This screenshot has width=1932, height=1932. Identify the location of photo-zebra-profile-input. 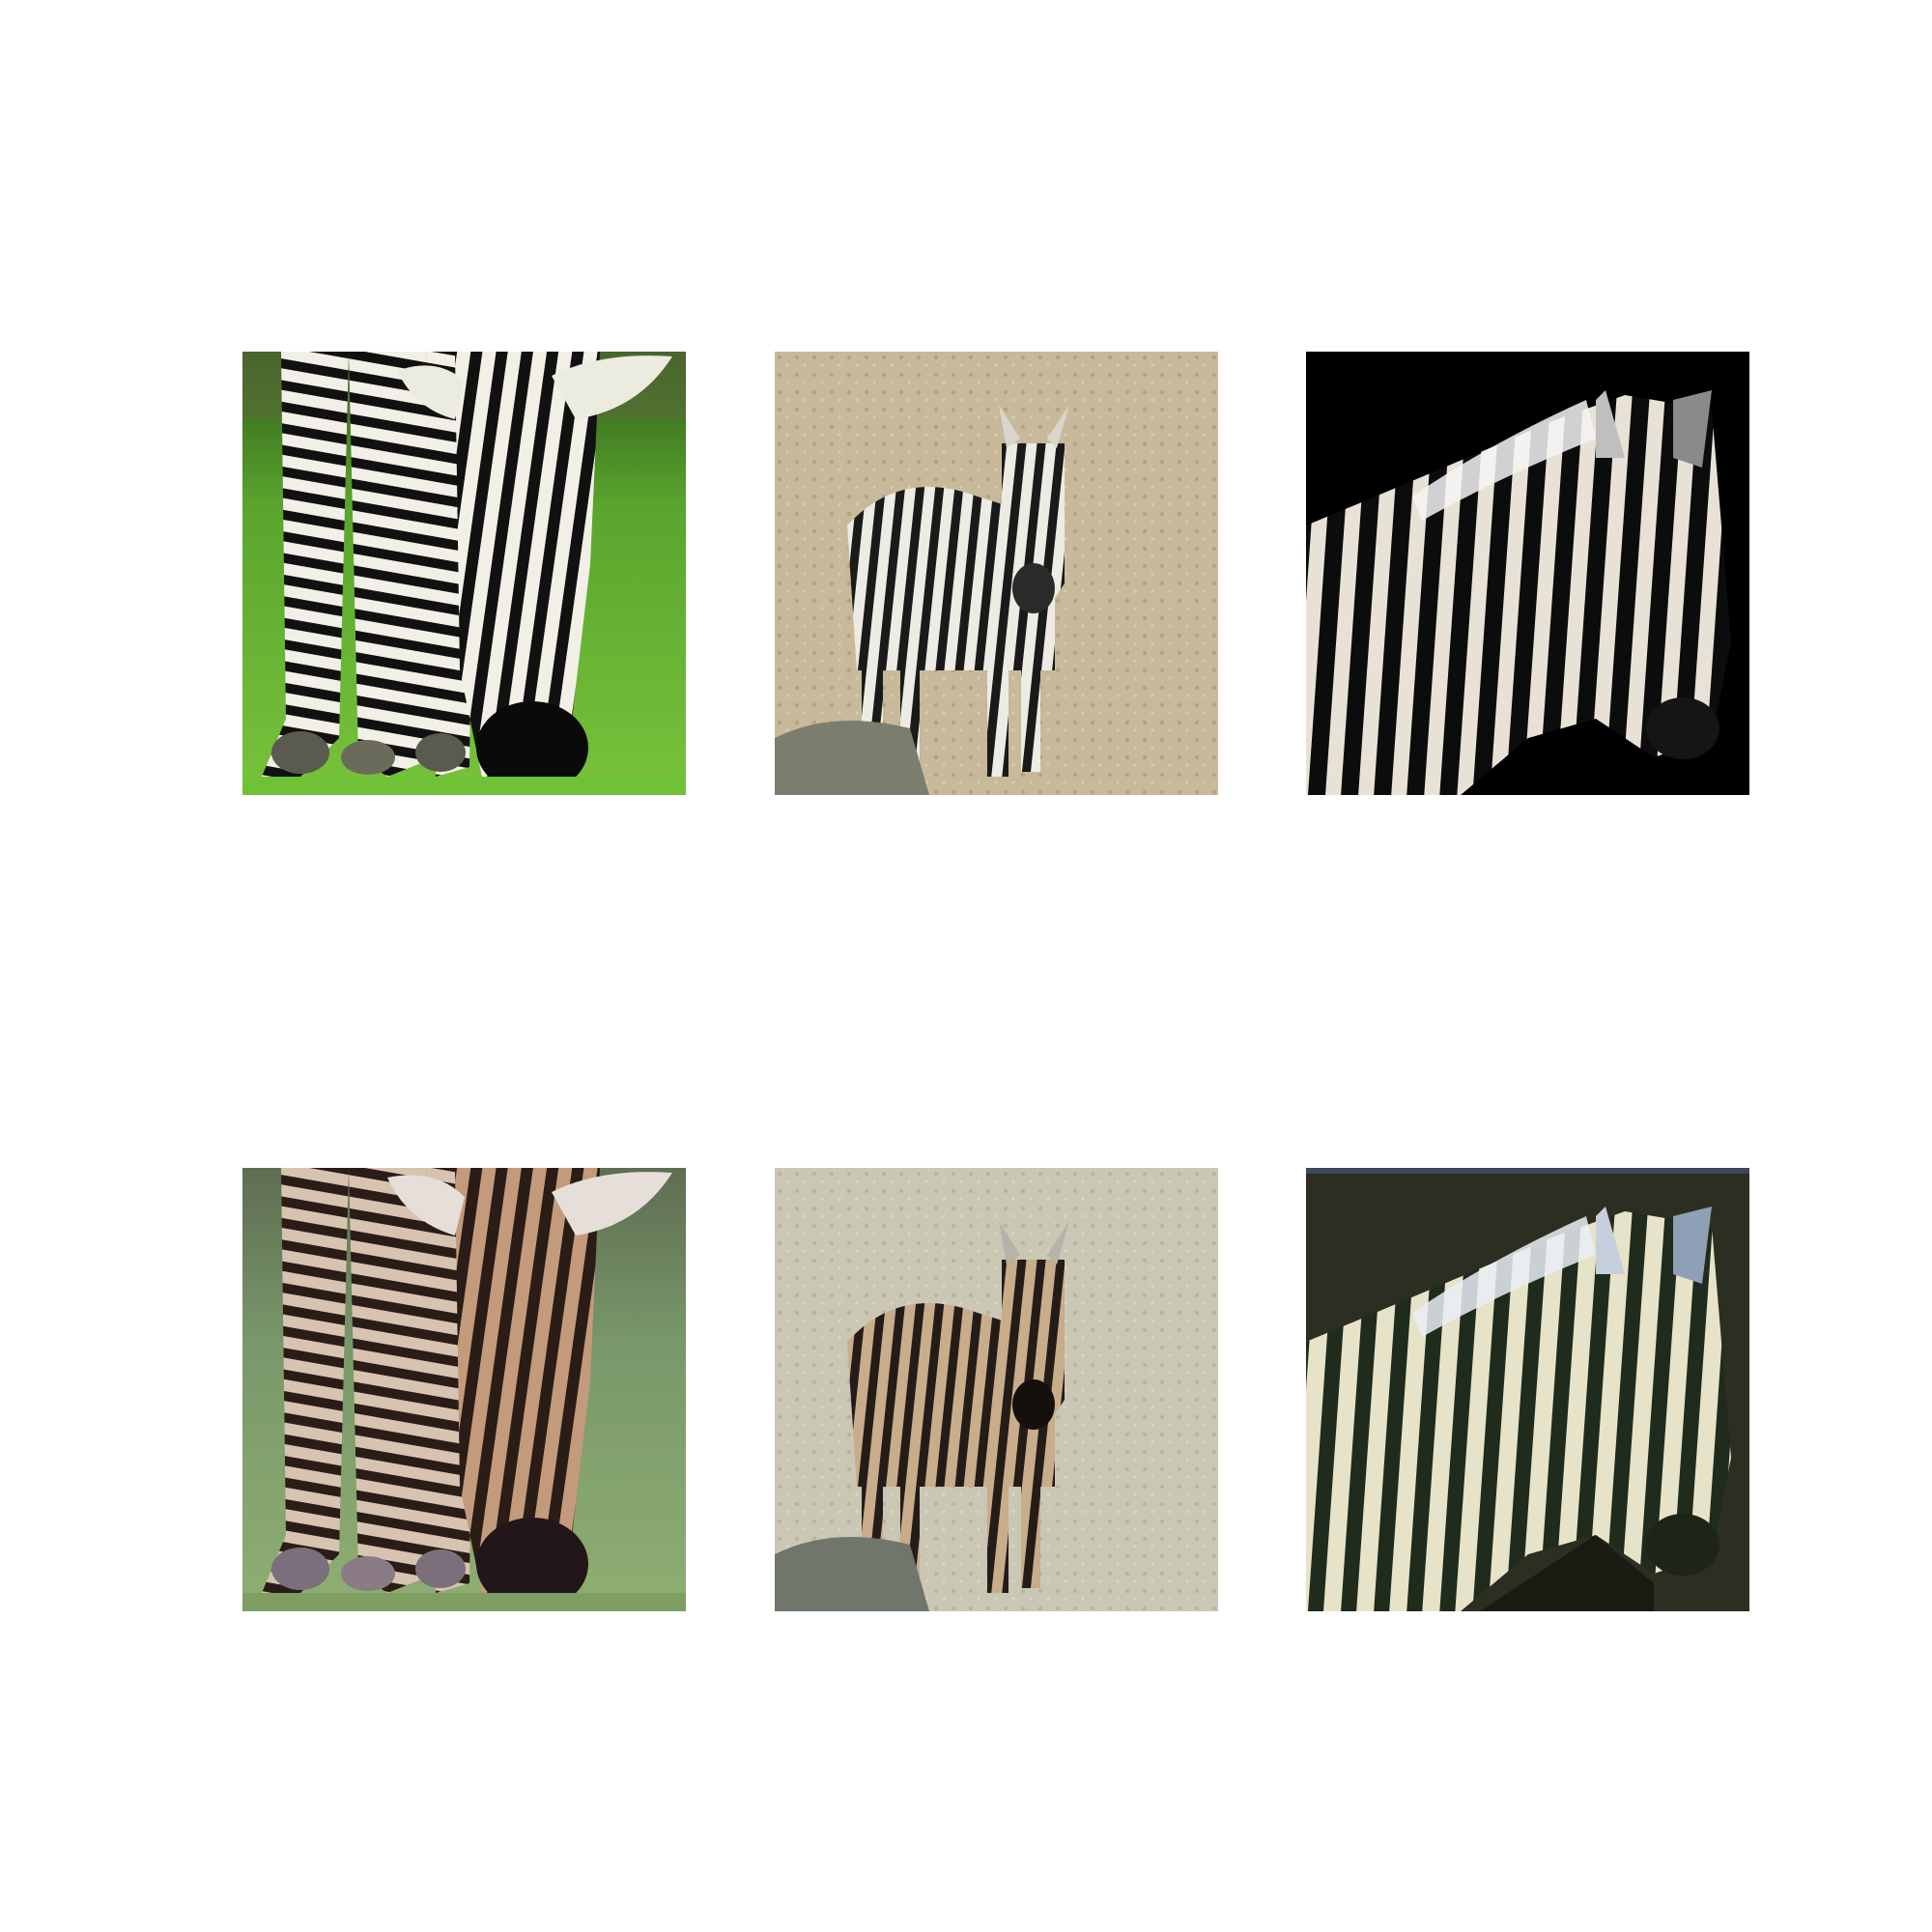
(1527, 573).